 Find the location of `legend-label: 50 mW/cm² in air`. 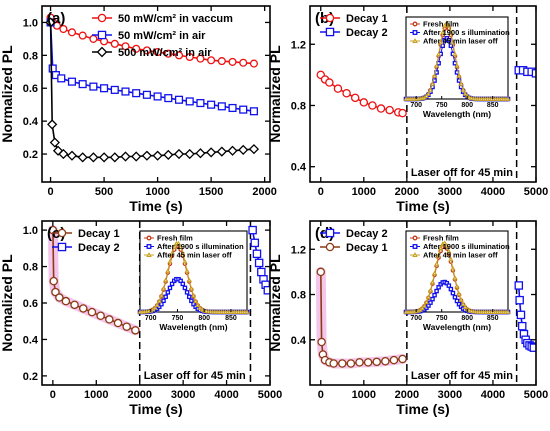

legend-label: 50 mW/cm² in air is located at coordinates (162, 36).